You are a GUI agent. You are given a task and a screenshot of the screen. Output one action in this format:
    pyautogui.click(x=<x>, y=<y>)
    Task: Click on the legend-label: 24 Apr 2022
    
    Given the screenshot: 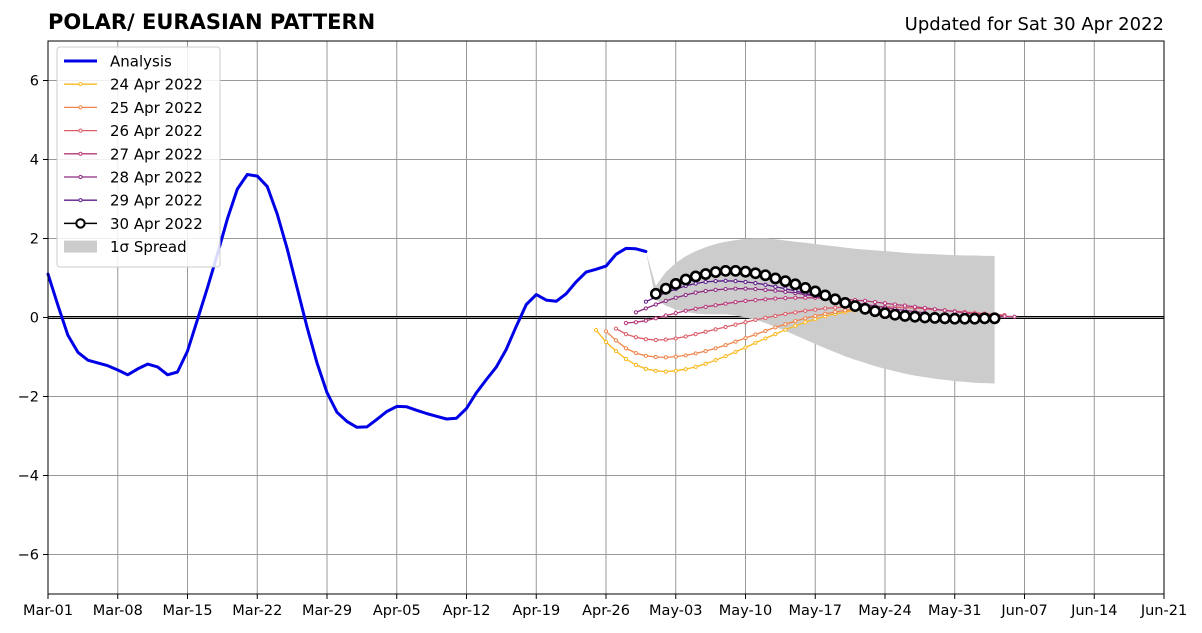 What is the action you would take?
    pyautogui.click(x=156, y=85)
    